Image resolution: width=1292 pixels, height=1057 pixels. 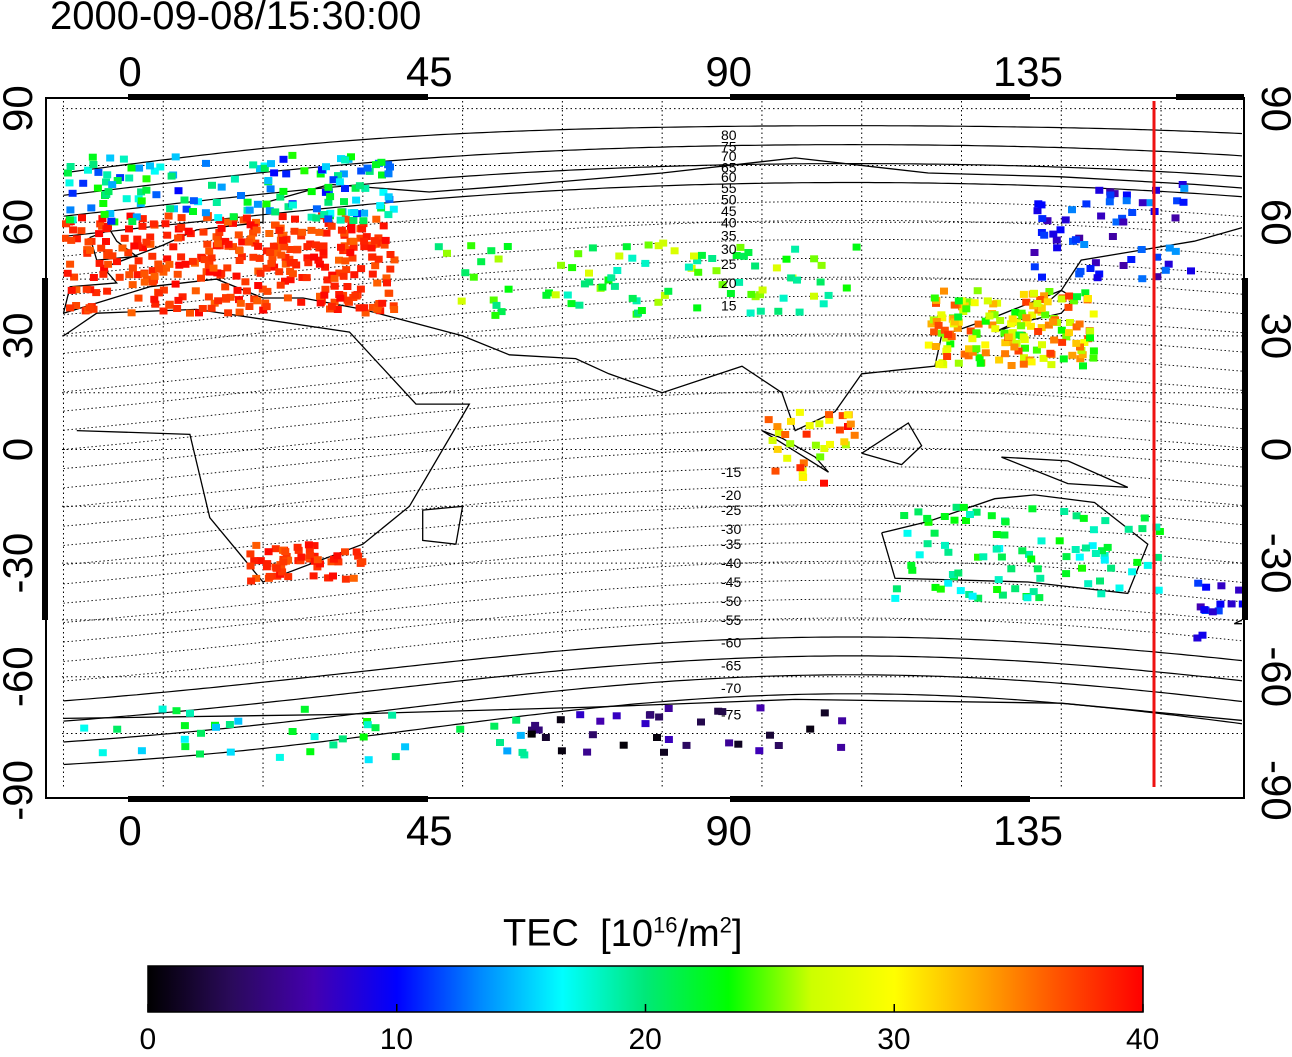 What do you see at coordinates (20, 563) in the screenshot?
I see `lat-tick-label-left: -30` at bounding box center [20, 563].